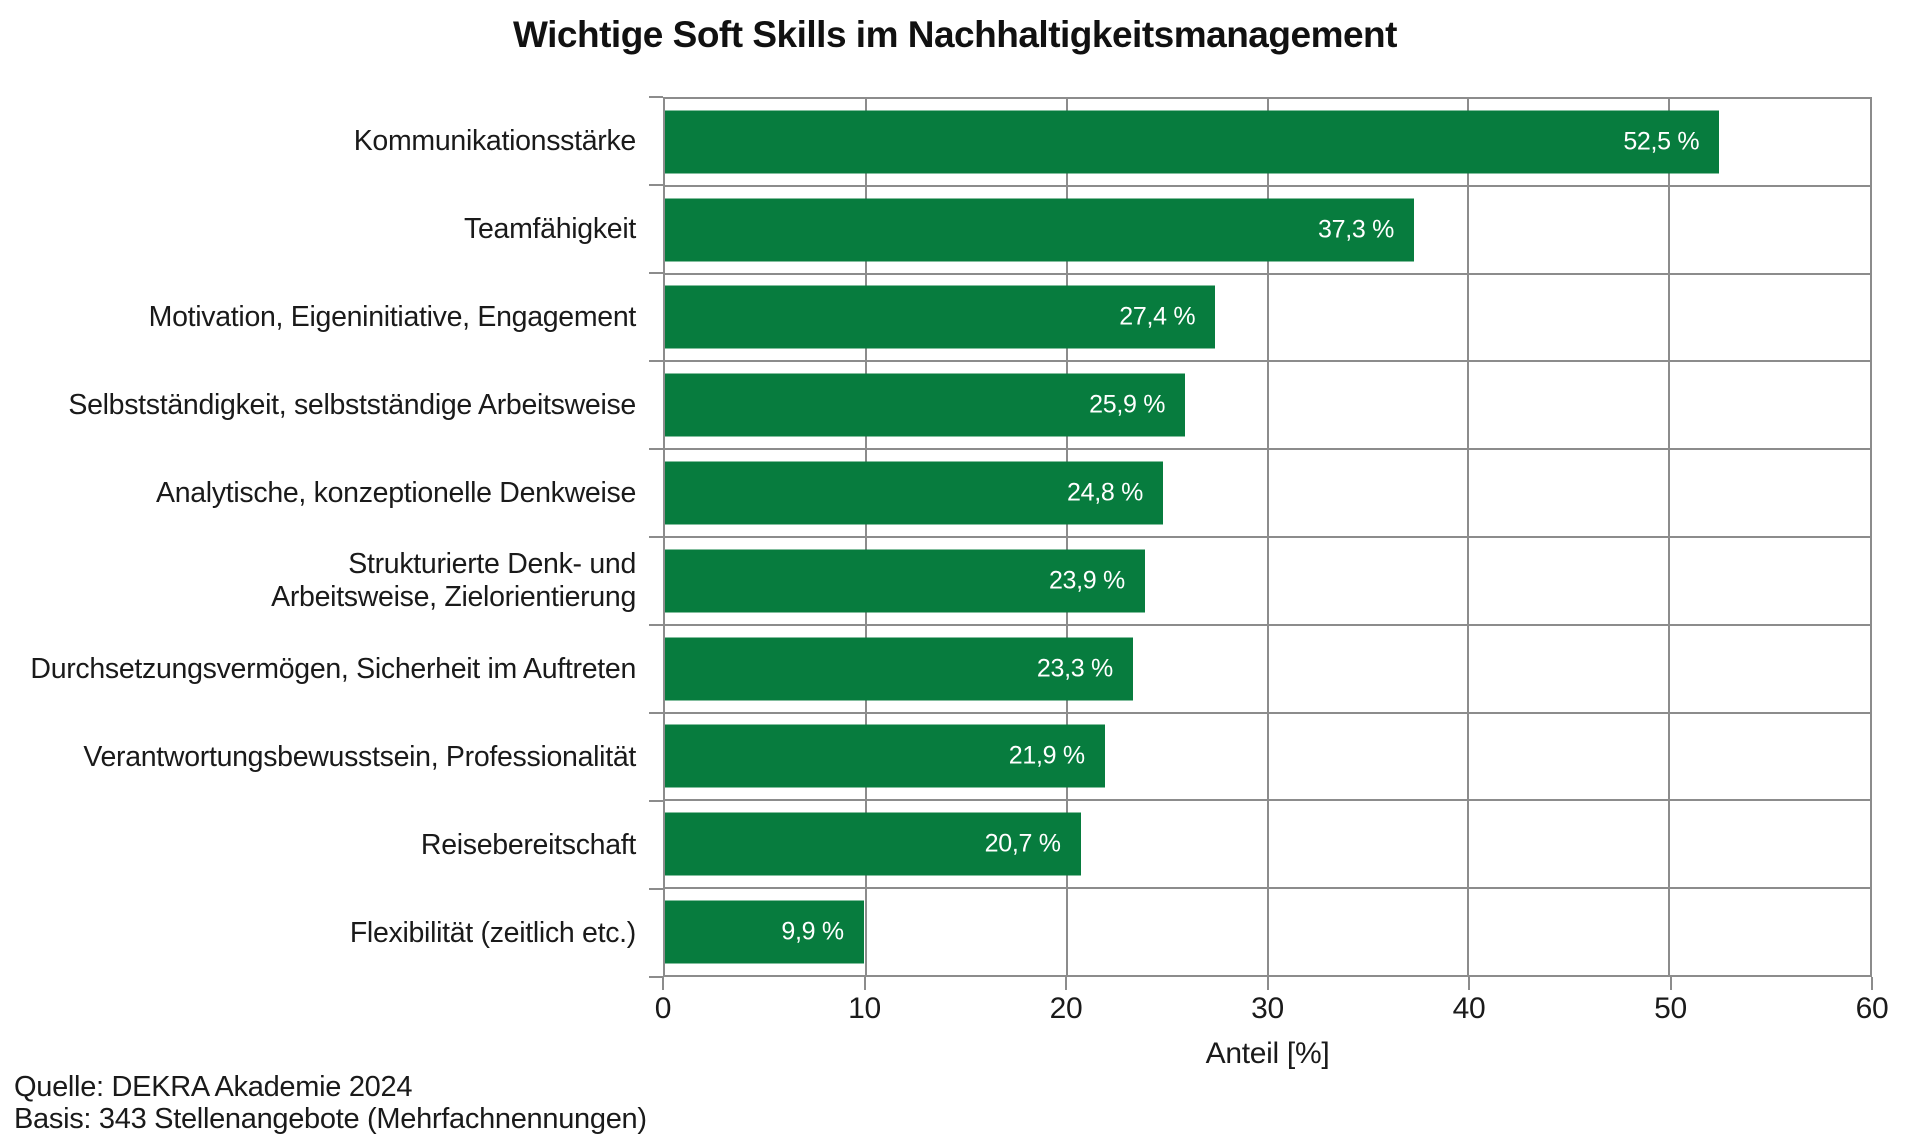 Image resolution: width=1910 pixels, height=1148 pixels. What do you see at coordinates (764, 932) in the screenshot?
I see `bar: 9,9 %` at bounding box center [764, 932].